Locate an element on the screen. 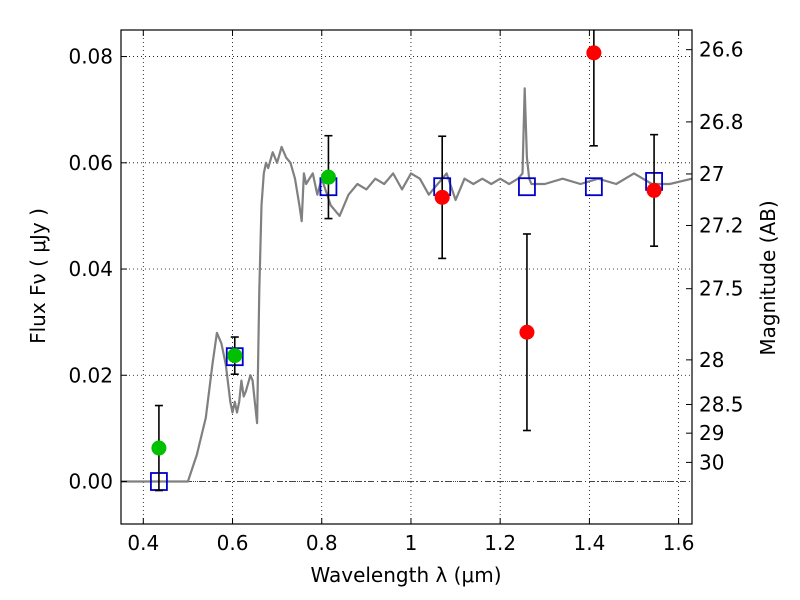  y-tick-label: 0.04 is located at coordinates (90, 269).